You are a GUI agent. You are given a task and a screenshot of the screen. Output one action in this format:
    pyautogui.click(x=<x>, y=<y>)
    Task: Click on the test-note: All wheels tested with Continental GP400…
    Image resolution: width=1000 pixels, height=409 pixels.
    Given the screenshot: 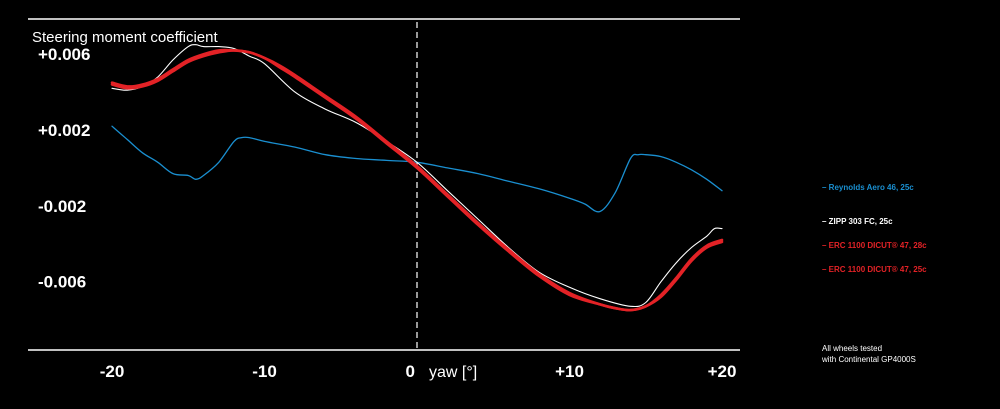 What is the action you would take?
    pyautogui.click(x=869, y=354)
    